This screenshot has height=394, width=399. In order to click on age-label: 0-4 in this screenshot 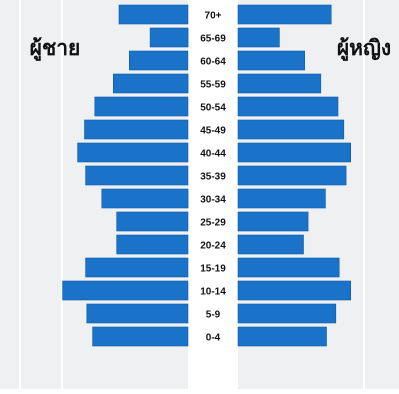, I will do `click(213, 338)`.